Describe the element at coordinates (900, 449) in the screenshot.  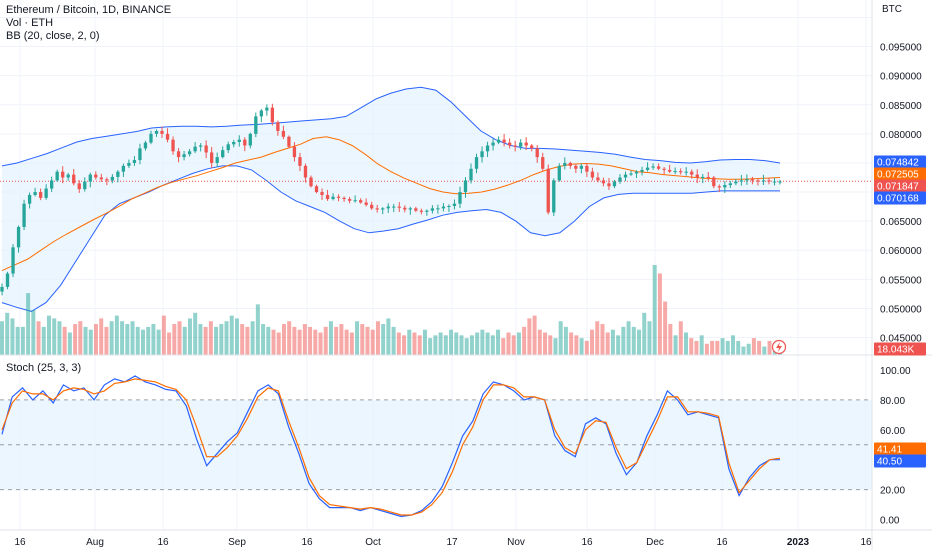
I see `stoch-d-label: 41.41` at that location.